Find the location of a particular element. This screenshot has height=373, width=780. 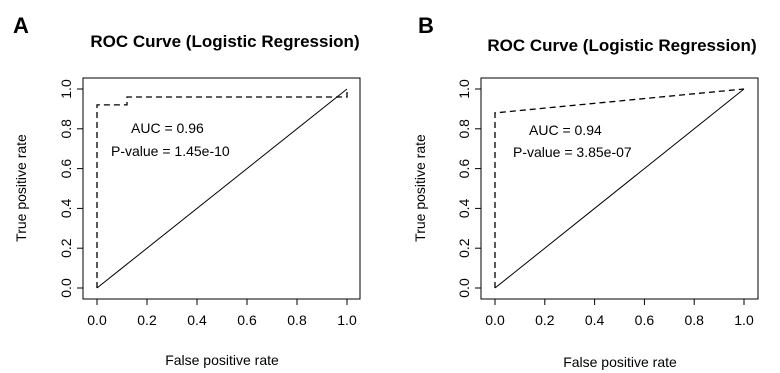

panel-letter: B is located at coordinates (426, 25).